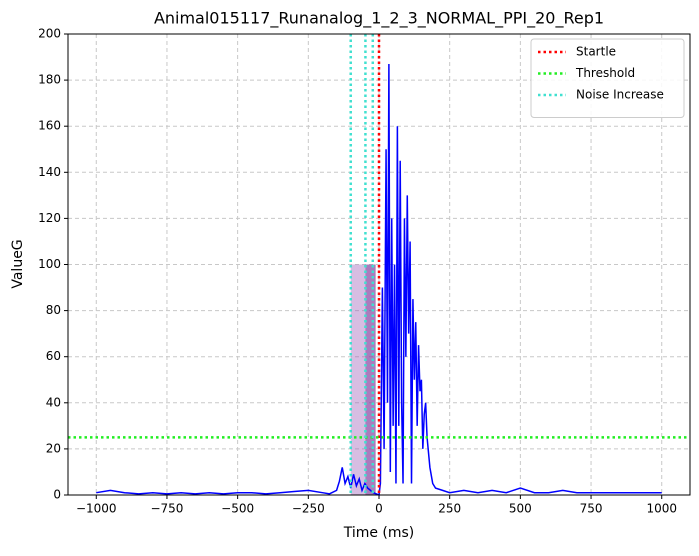 The width and height of the screenshot is (699, 556). What do you see at coordinates (49, 218) in the screenshot?
I see `y-tick-label: 120` at bounding box center [49, 218].